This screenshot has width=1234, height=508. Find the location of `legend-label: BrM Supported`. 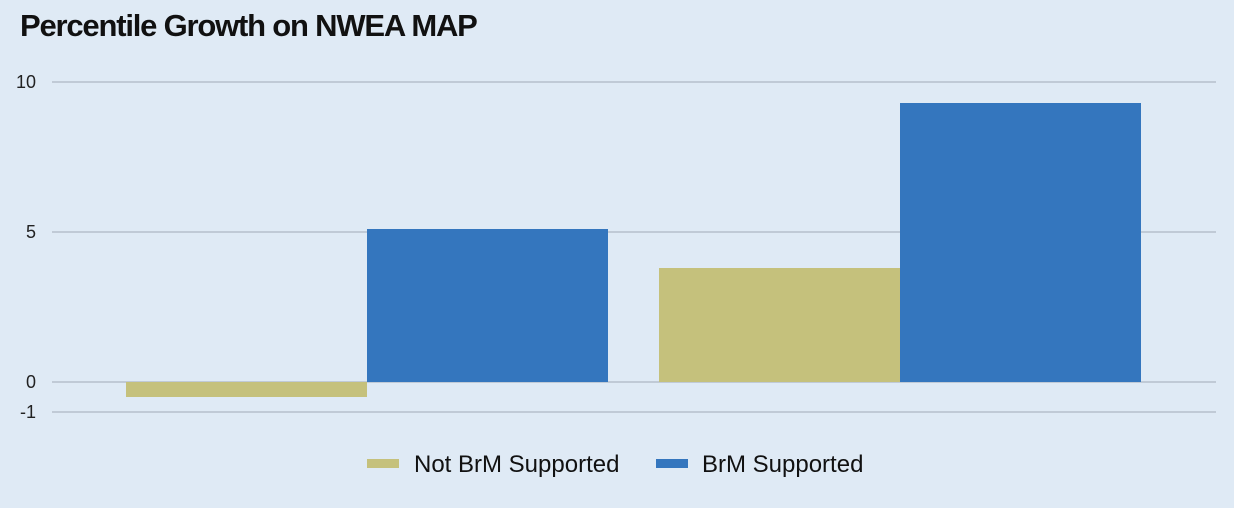

legend-label: BrM Supported is located at coordinates (782, 464).